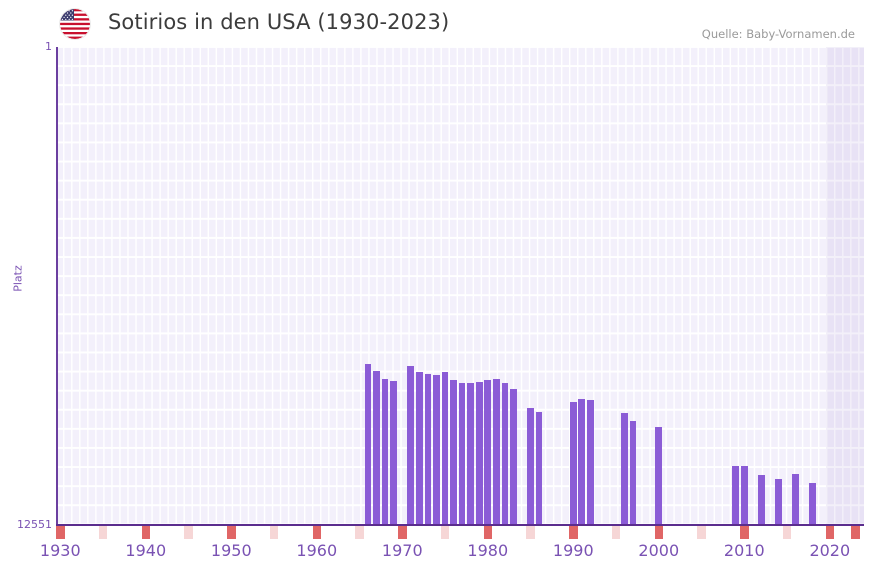 Image resolution: width=873 pixels, height=567 pixels. What do you see at coordinates (402, 550) in the screenshot?
I see `x-axis-label-1970: 1970` at bounding box center [402, 550].